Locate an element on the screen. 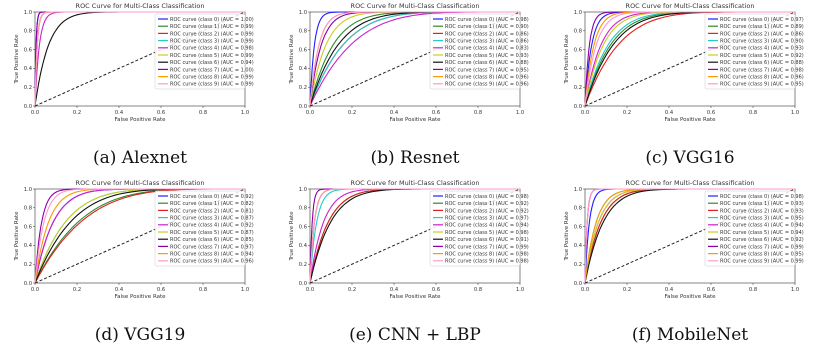  legend-label-class-7: ROC curve (class 7) (AUC = 0.95) is located at coordinates (487, 70).